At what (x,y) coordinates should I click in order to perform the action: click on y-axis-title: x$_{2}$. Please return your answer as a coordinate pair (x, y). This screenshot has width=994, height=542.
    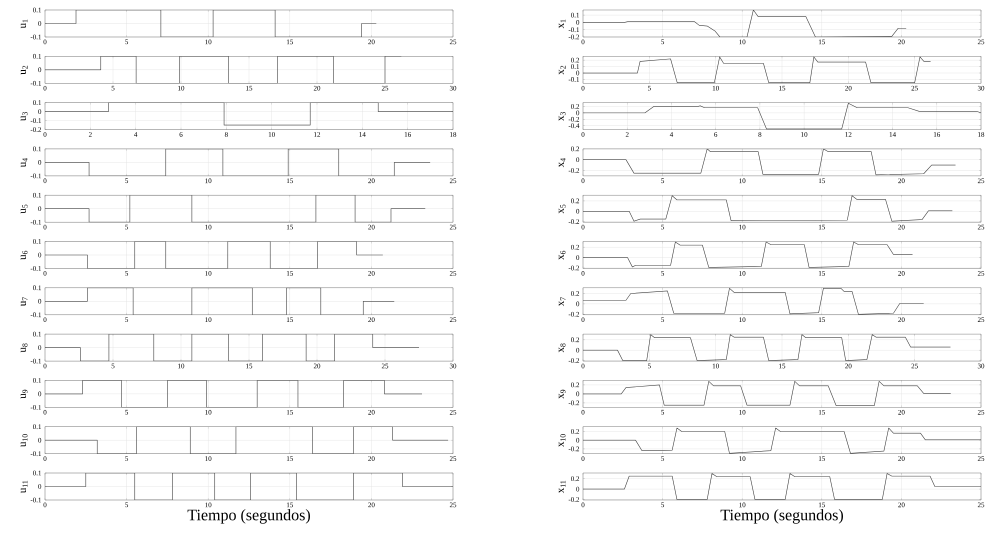
    Looking at the image, I should click on (562, 70).